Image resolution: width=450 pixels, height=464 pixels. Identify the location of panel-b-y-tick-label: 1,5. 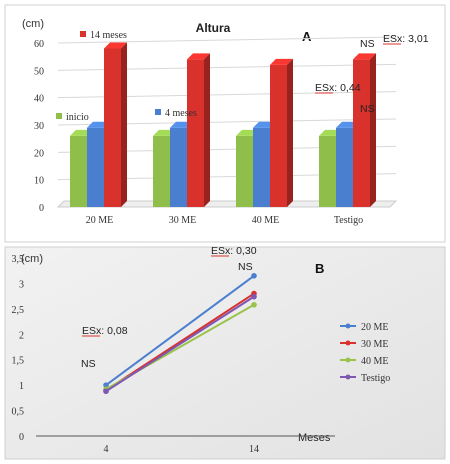
(18, 361).